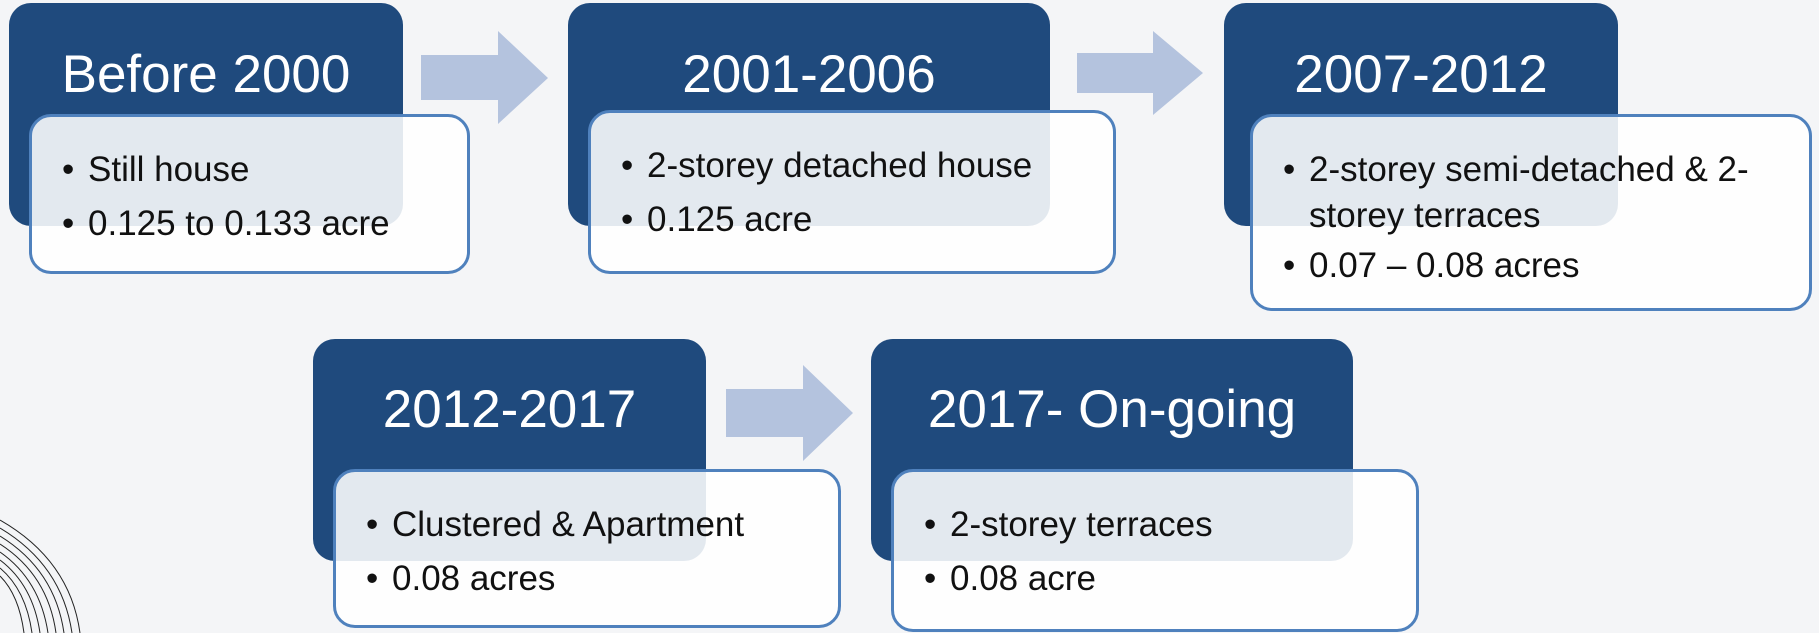  What do you see at coordinates (1421, 74) in the screenshot?
I see `node-title: 2007-2012` at bounding box center [1421, 74].